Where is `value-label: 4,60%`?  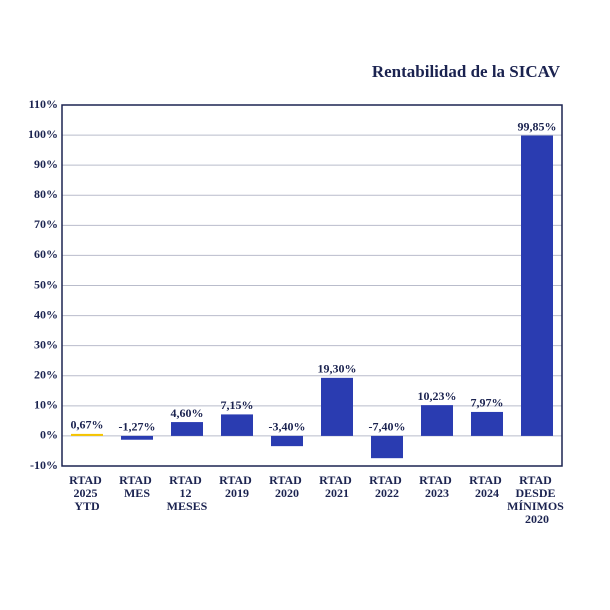 value-label: 4,60% is located at coordinates (187, 413).